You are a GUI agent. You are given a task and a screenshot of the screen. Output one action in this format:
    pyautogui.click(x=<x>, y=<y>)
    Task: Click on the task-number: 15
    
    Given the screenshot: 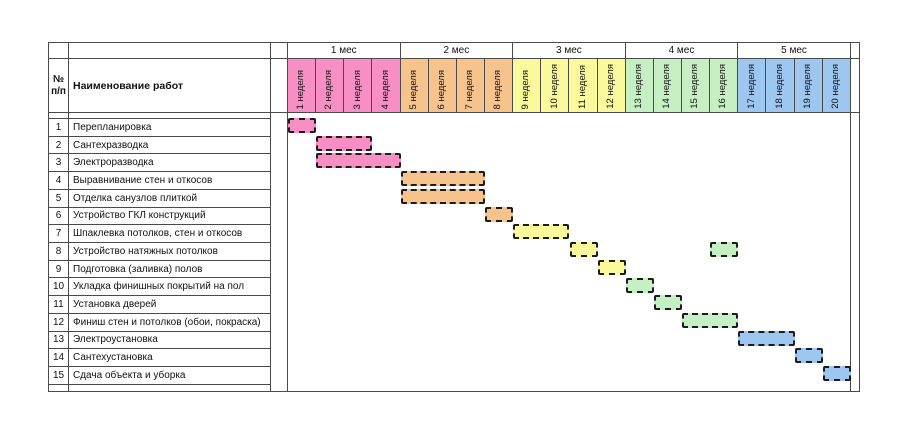 What is the action you would take?
    pyautogui.click(x=59, y=376)
    